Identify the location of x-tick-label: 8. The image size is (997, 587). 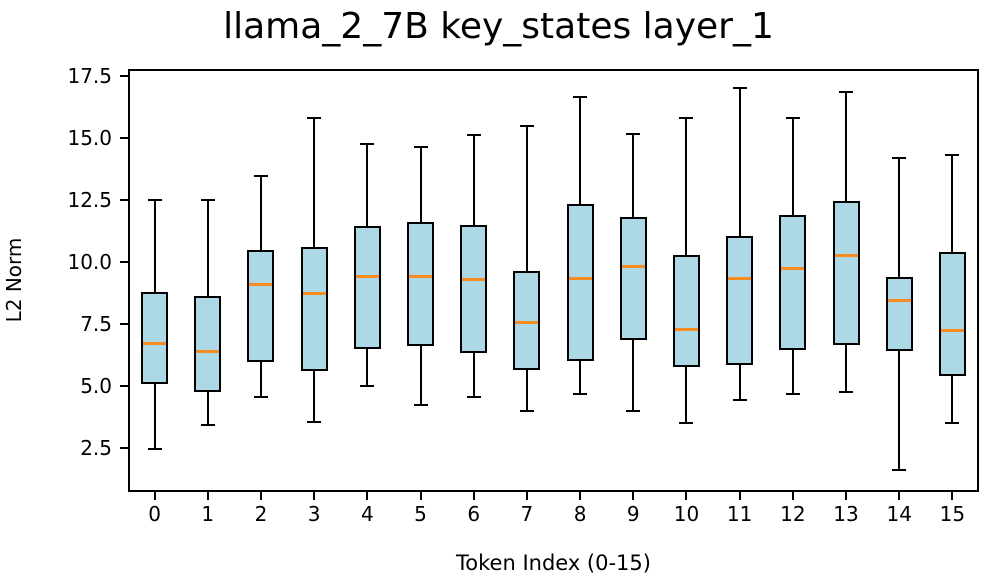
(580, 514).